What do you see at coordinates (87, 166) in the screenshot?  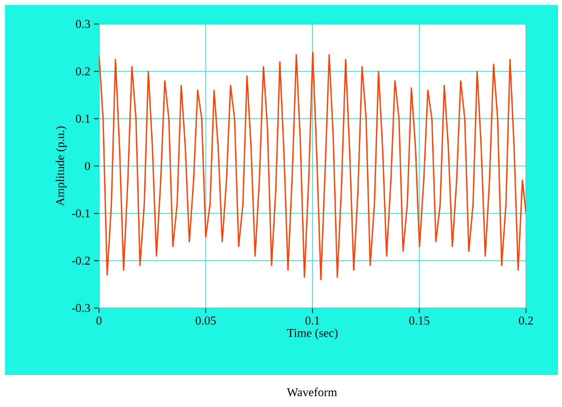 I see `y-tick-label: 0` at bounding box center [87, 166].